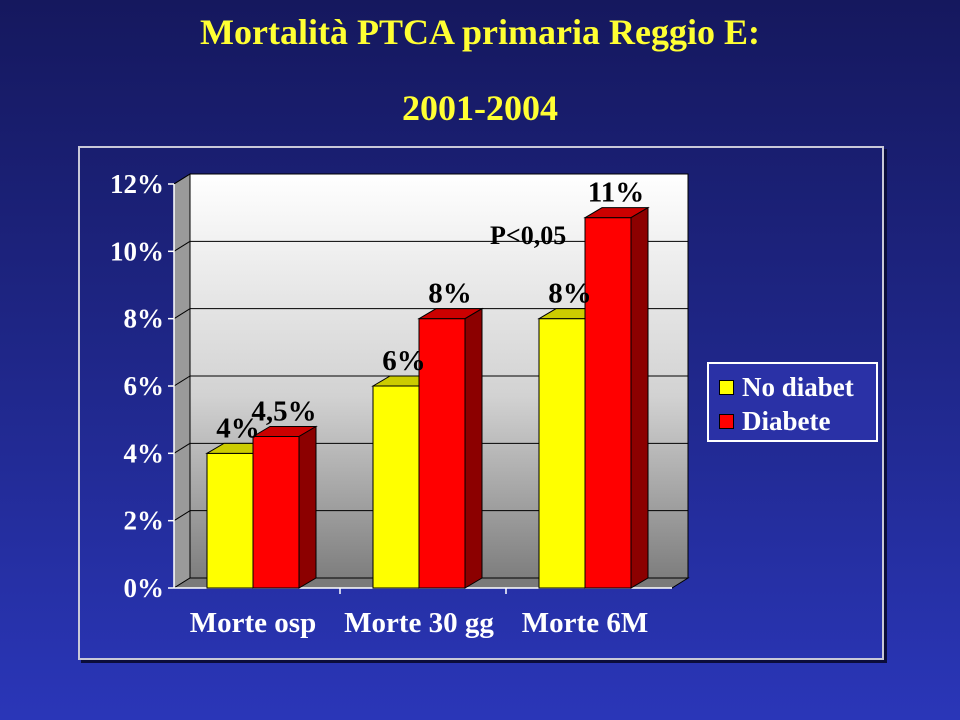  What do you see at coordinates (253, 623) in the screenshot?
I see `x-tick-label: Morte osp` at bounding box center [253, 623].